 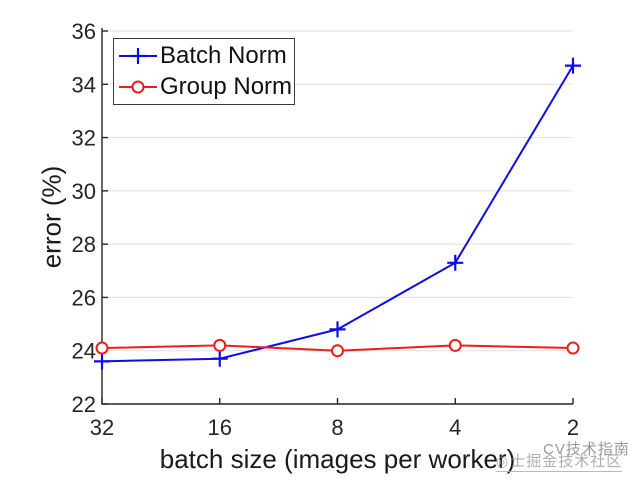 I want to click on x-tick-label-2: 2, so click(x=573, y=427).